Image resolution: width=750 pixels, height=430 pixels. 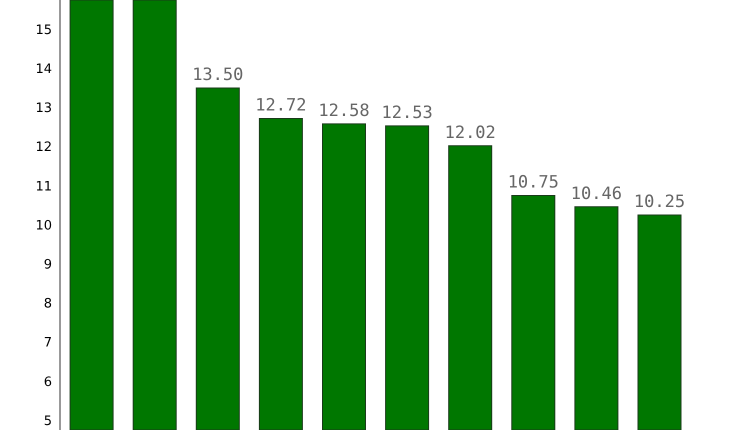 I want to click on y-tick-label: 12, so click(x=43, y=148).